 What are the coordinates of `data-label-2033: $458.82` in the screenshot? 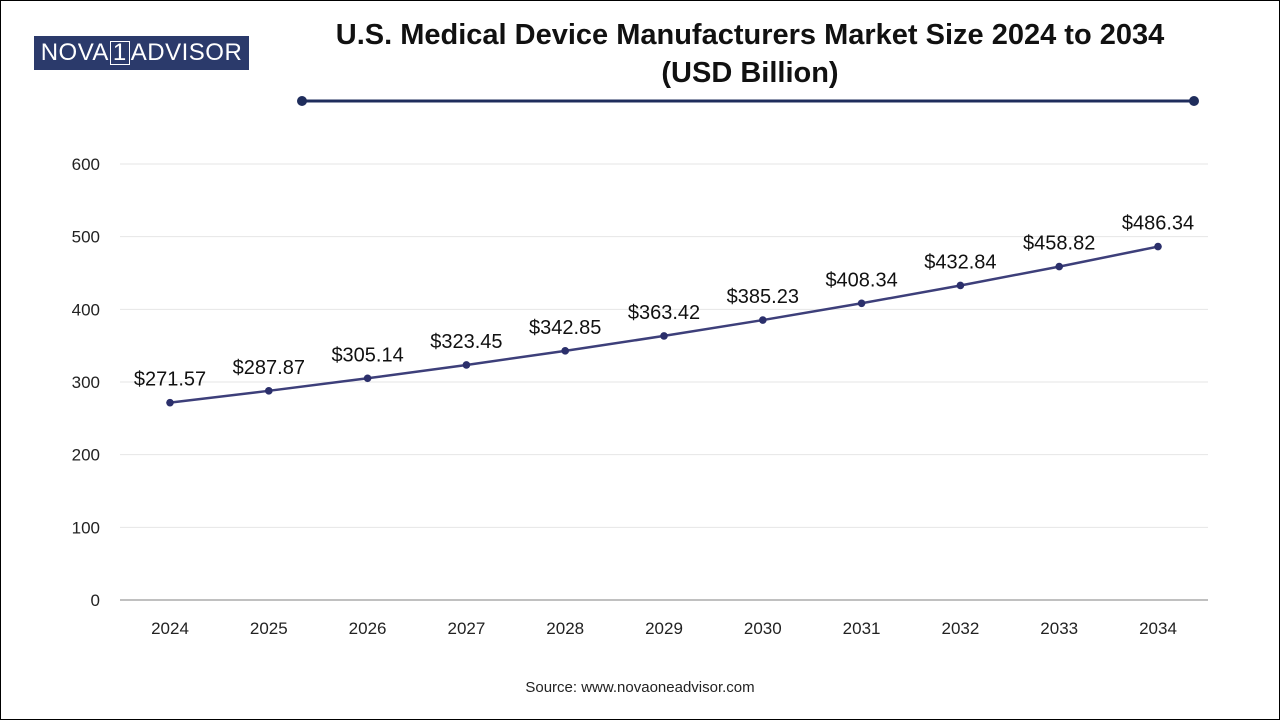 It's located at (1059, 244).